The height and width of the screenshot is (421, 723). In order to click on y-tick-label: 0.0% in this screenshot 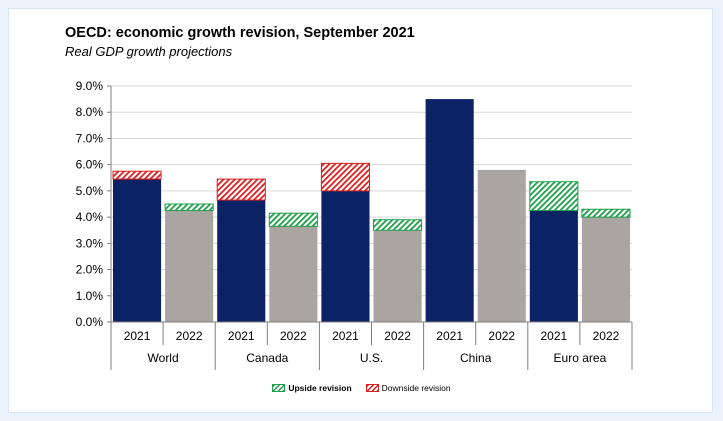, I will do `click(90, 322)`.